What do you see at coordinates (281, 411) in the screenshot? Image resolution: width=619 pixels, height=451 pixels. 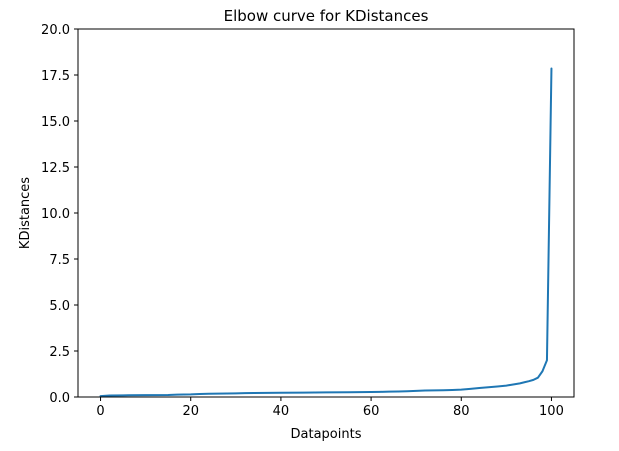 I see `x-tick-label: 40` at bounding box center [281, 411].